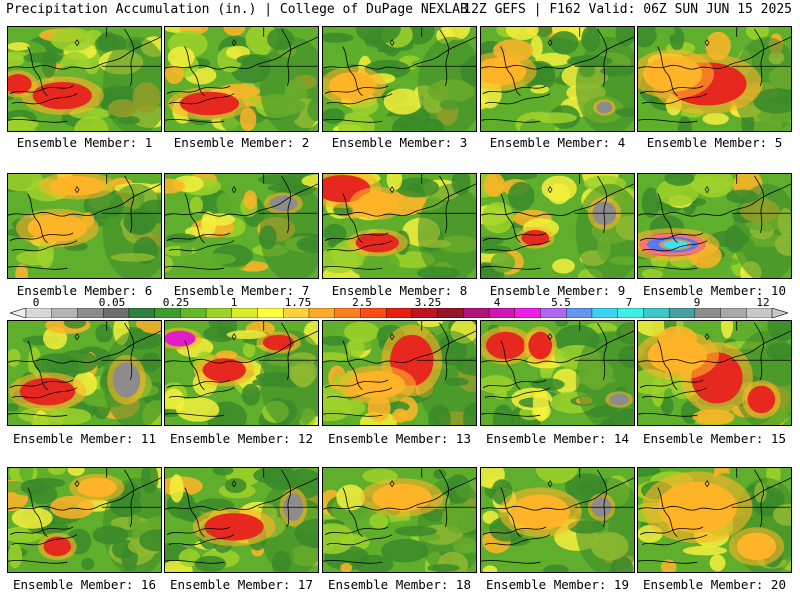  Describe the element at coordinates (399, 313) in the screenshot. I see `colorbar-bar` at that location.